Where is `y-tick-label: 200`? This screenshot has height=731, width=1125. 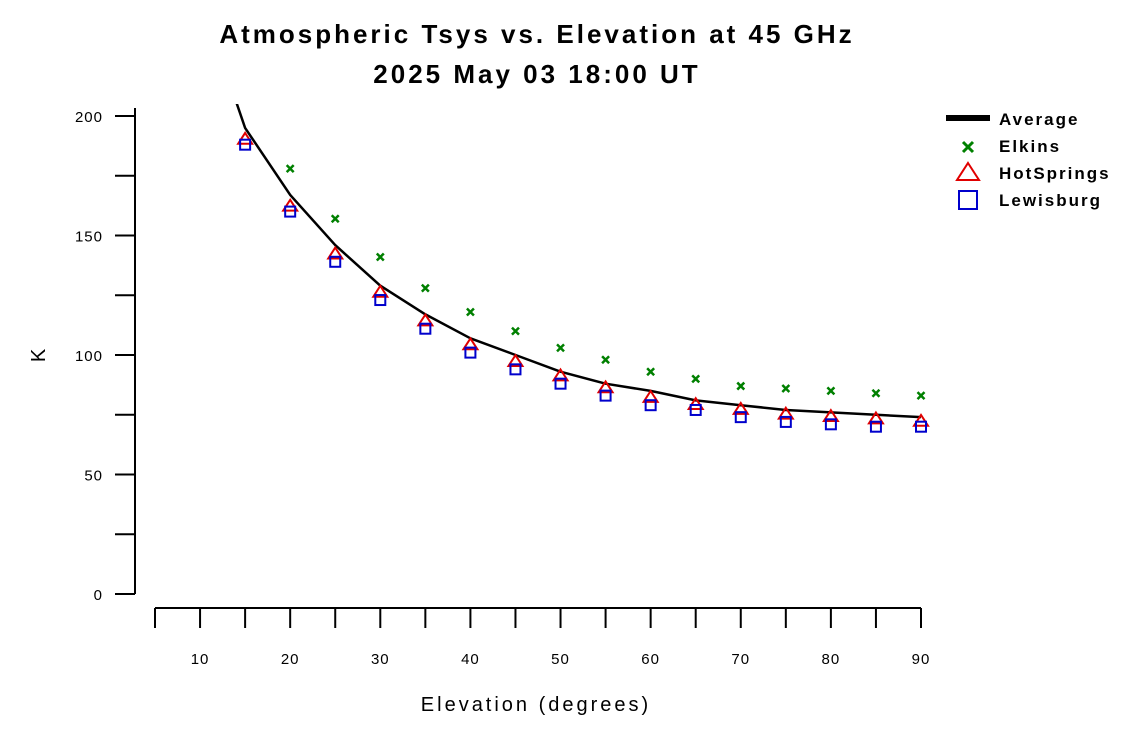
y-tick-label: 200 is located at coordinates (89, 117).